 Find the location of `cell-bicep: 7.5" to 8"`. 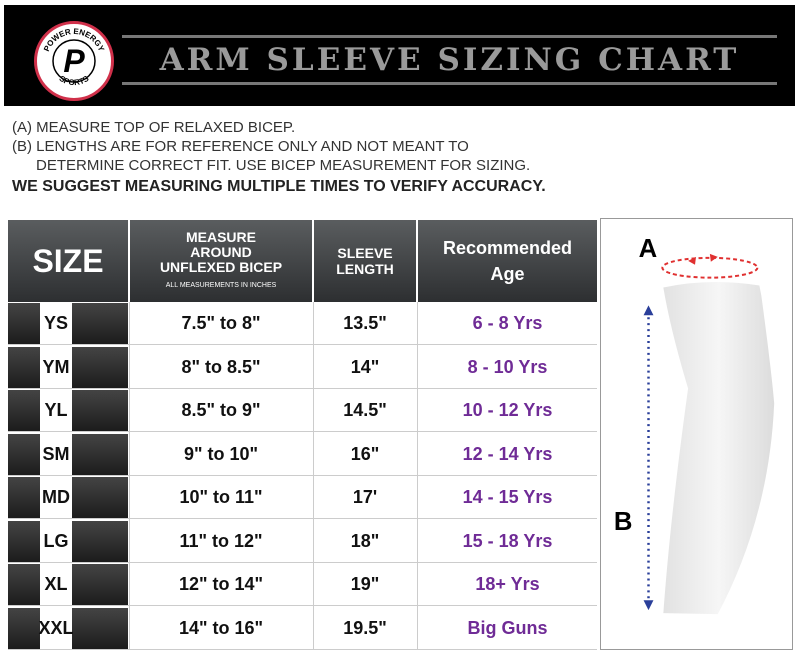

cell-bicep: 7.5" to 8" is located at coordinates (221, 323).